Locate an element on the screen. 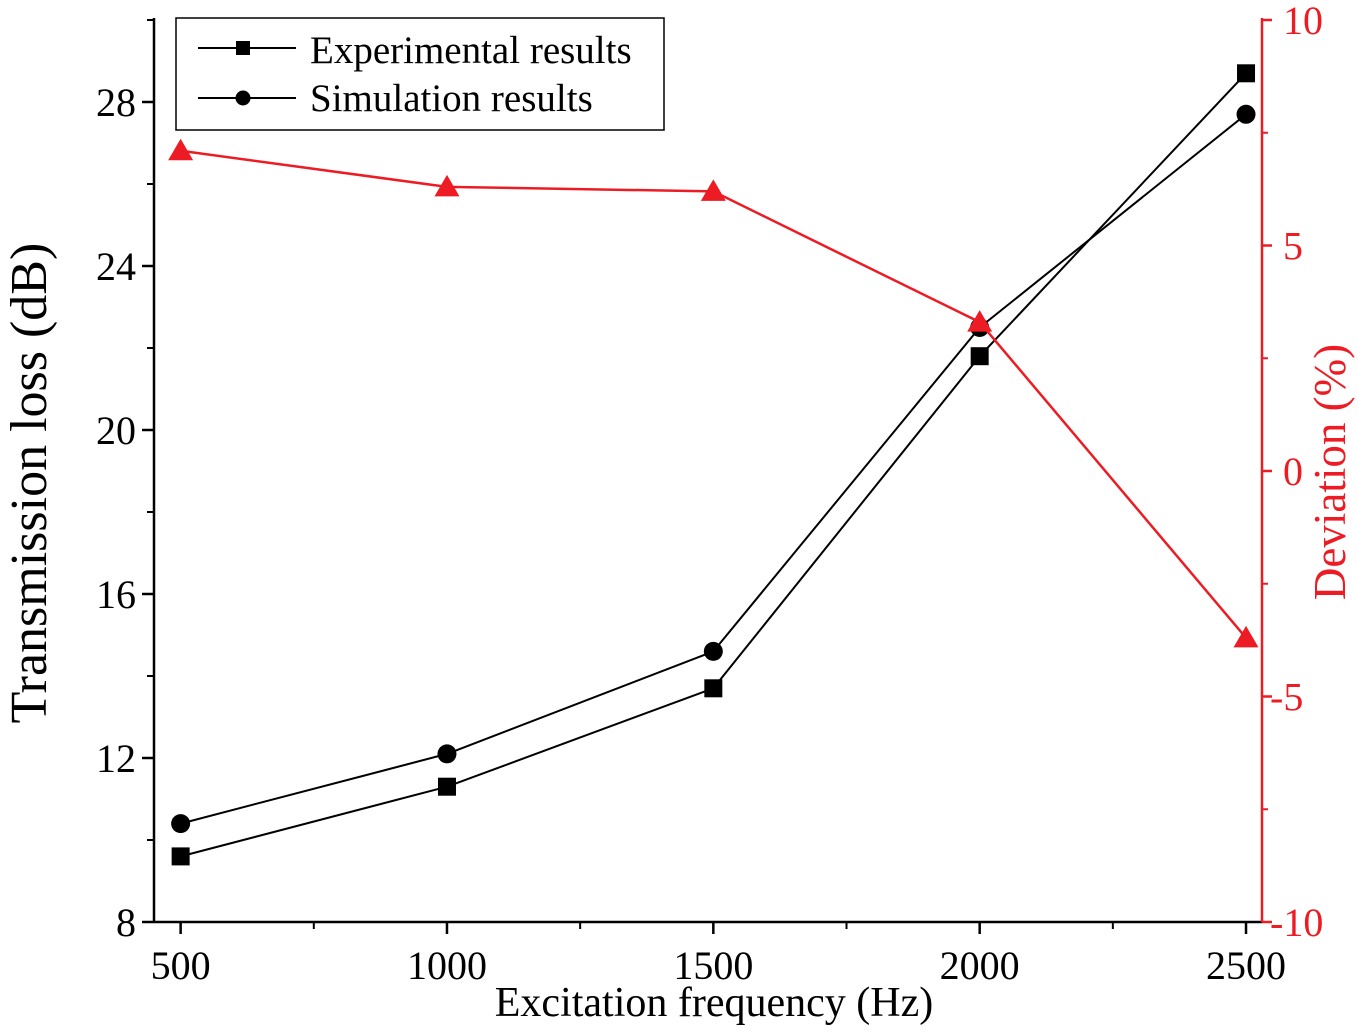 The image size is (1358, 1033). y-axis-left-tick-label: 12 is located at coordinates (116, 758).